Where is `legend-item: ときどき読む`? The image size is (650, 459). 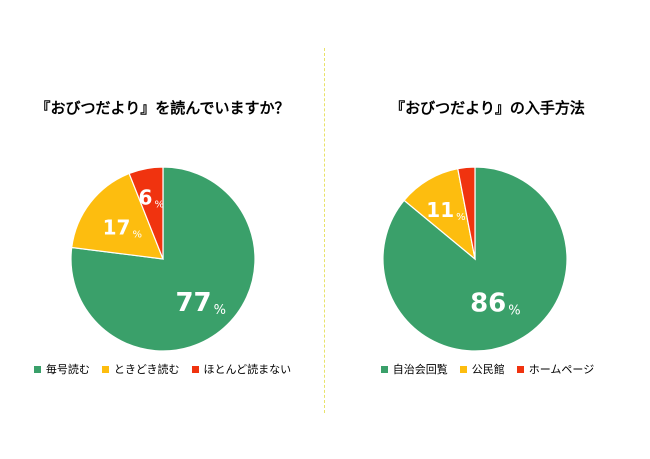
legend-item: ときどき読む is located at coordinates (140, 369).